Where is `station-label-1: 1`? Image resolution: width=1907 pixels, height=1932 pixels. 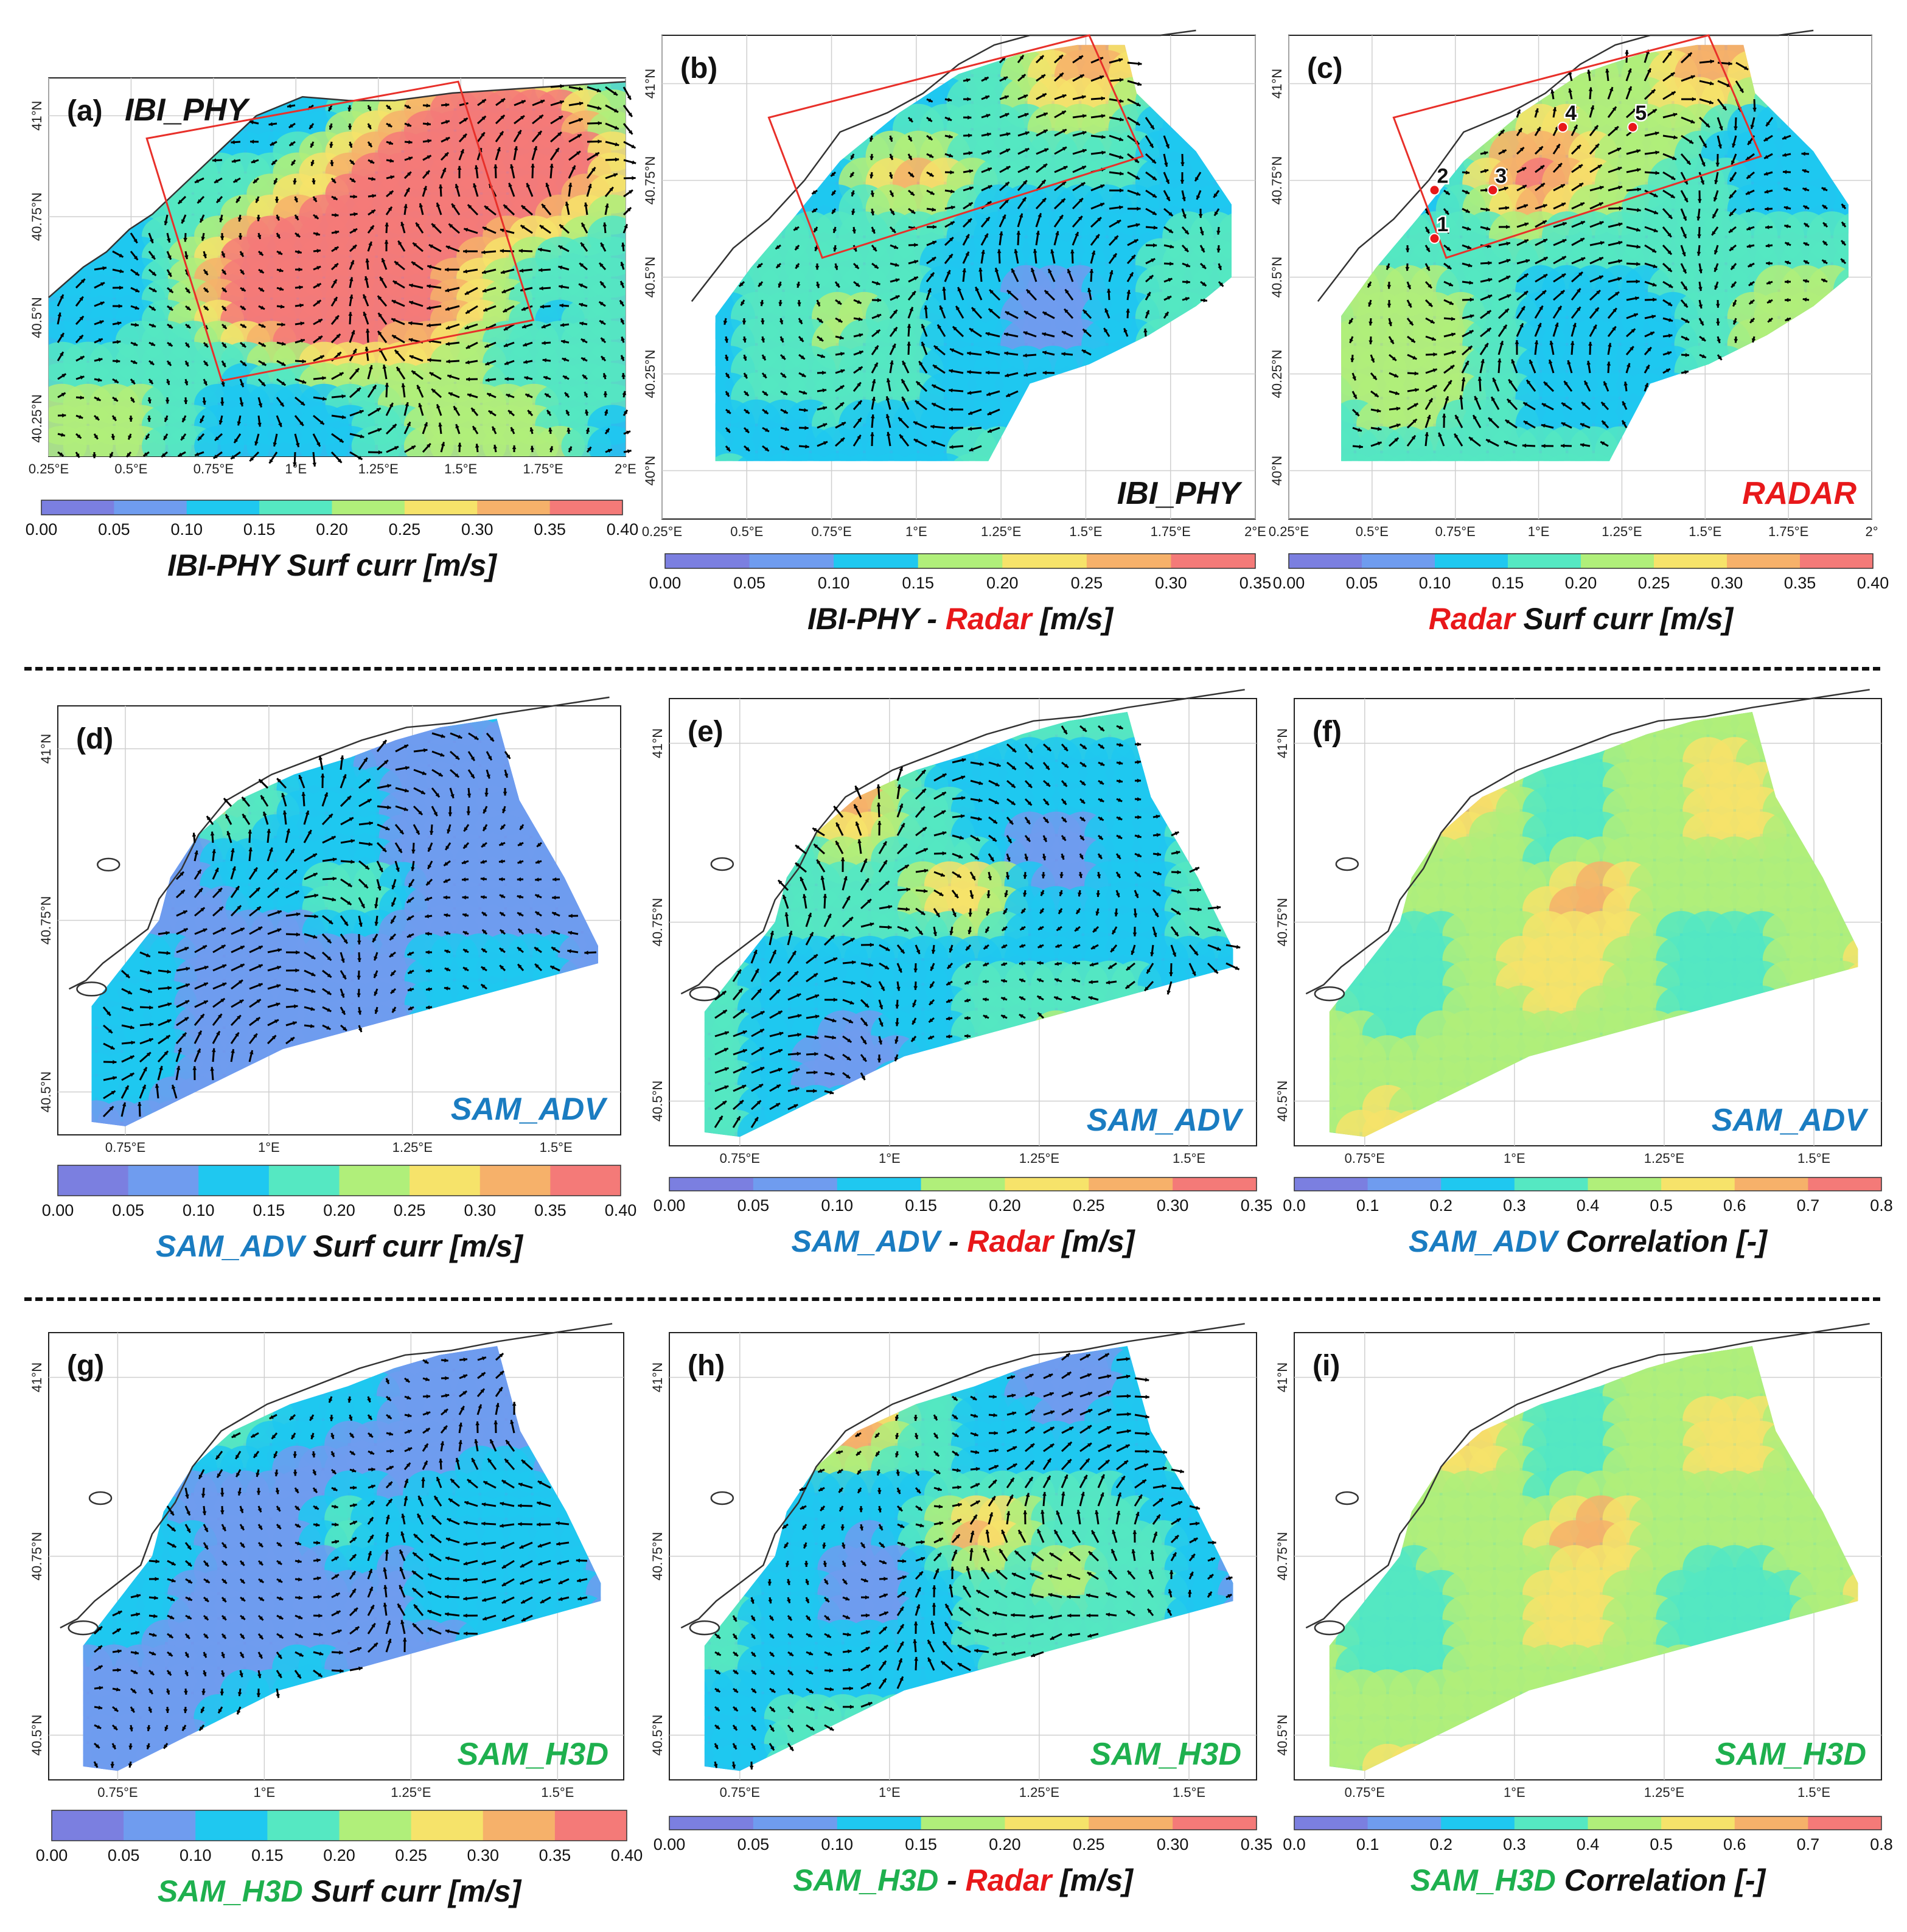 station-label-1: 1 is located at coordinates (1443, 224).